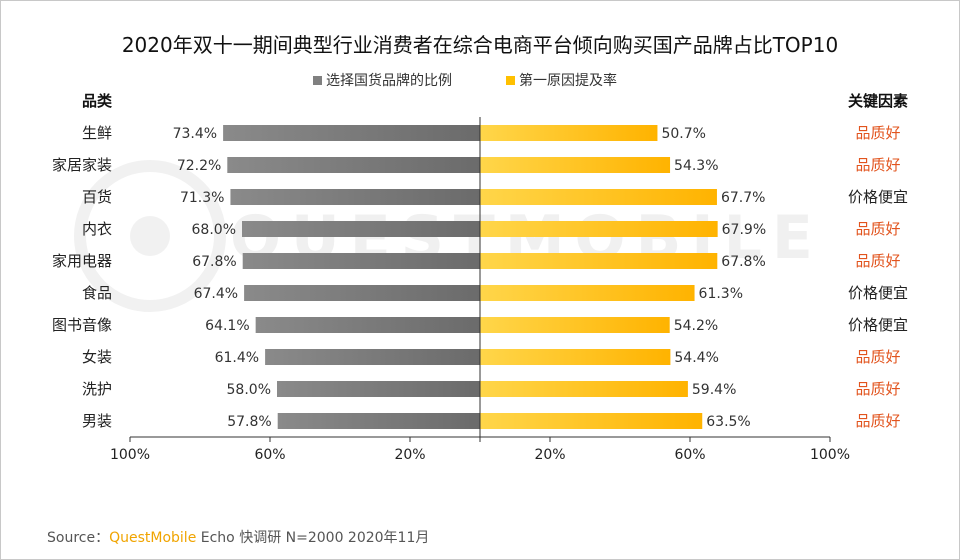  Describe the element at coordinates (389, 80) in the screenshot. I see `legend-label-left: 选择国货品牌的比例` at that location.